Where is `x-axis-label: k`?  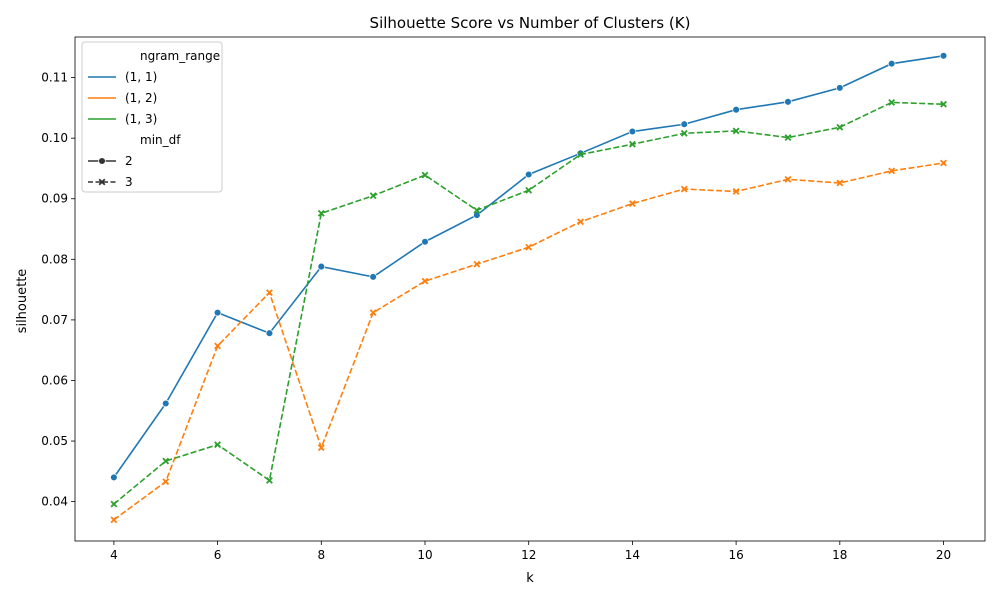 x-axis-label: k is located at coordinates (530, 578).